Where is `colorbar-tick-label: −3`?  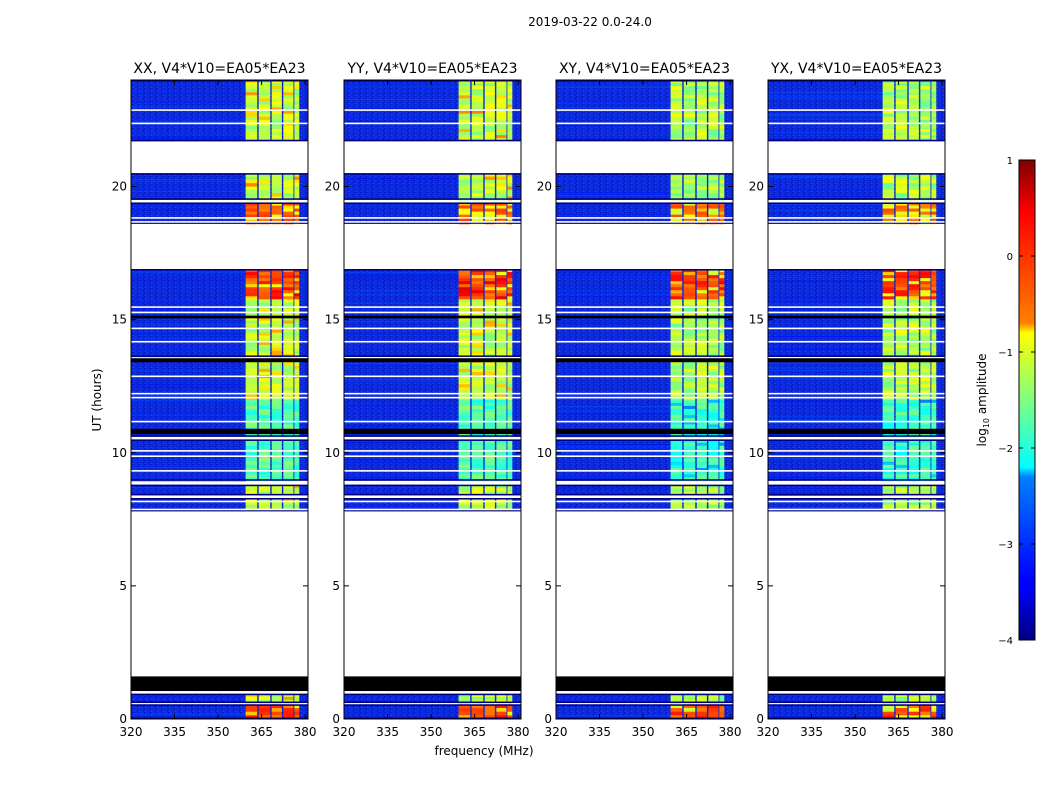 colorbar-tick-label: −3 is located at coordinates (1005, 545).